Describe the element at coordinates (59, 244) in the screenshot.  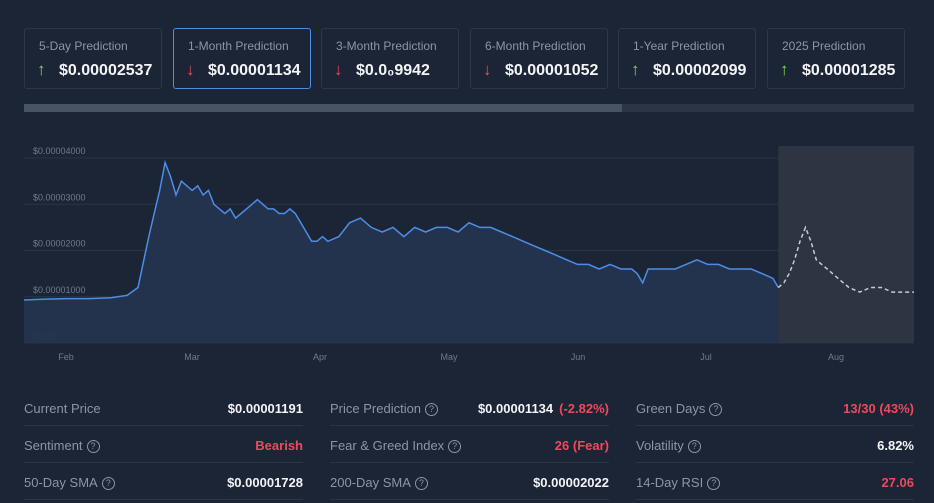
I see `y-tick-label: $0.00002000` at that location.